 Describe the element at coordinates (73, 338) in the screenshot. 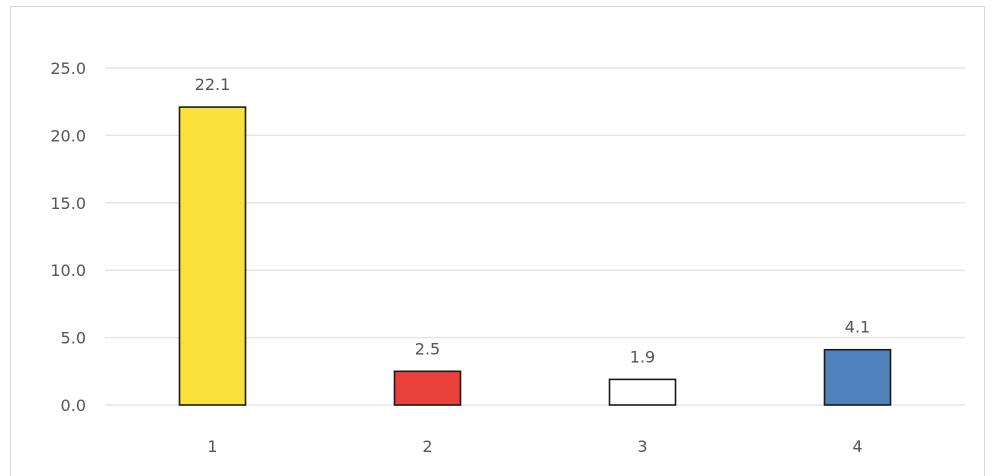

I see `y-tick-label: 5.0` at that location.